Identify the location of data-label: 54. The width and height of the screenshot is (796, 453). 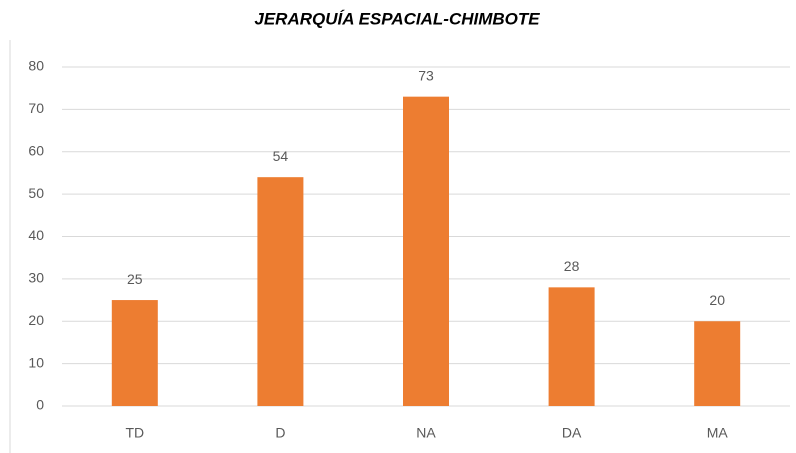
(281, 156).